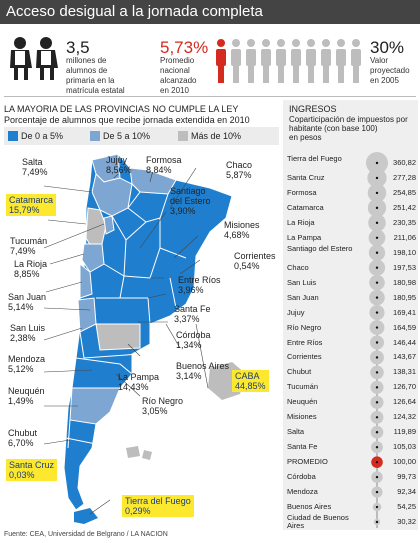  What do you see at coordinates (139, 453) in the screenshot?
I see `islands` at bounding box center [139, 453].